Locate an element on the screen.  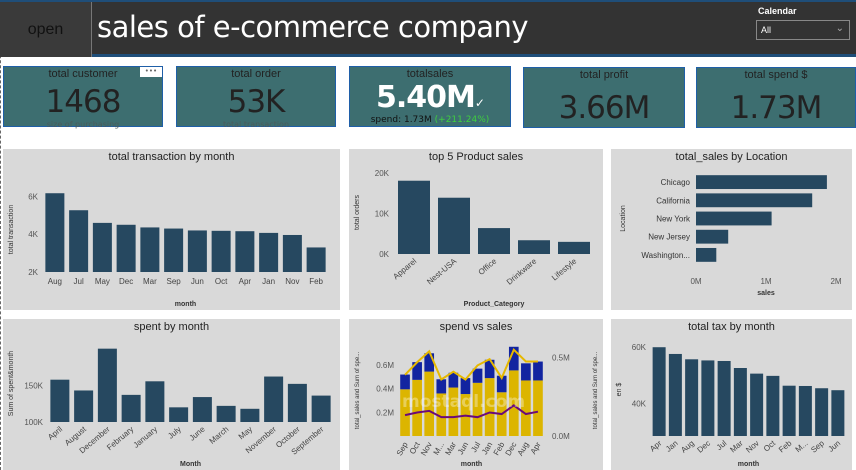
chart-title: top 5 Product sales is located at coordinates (476, 157).